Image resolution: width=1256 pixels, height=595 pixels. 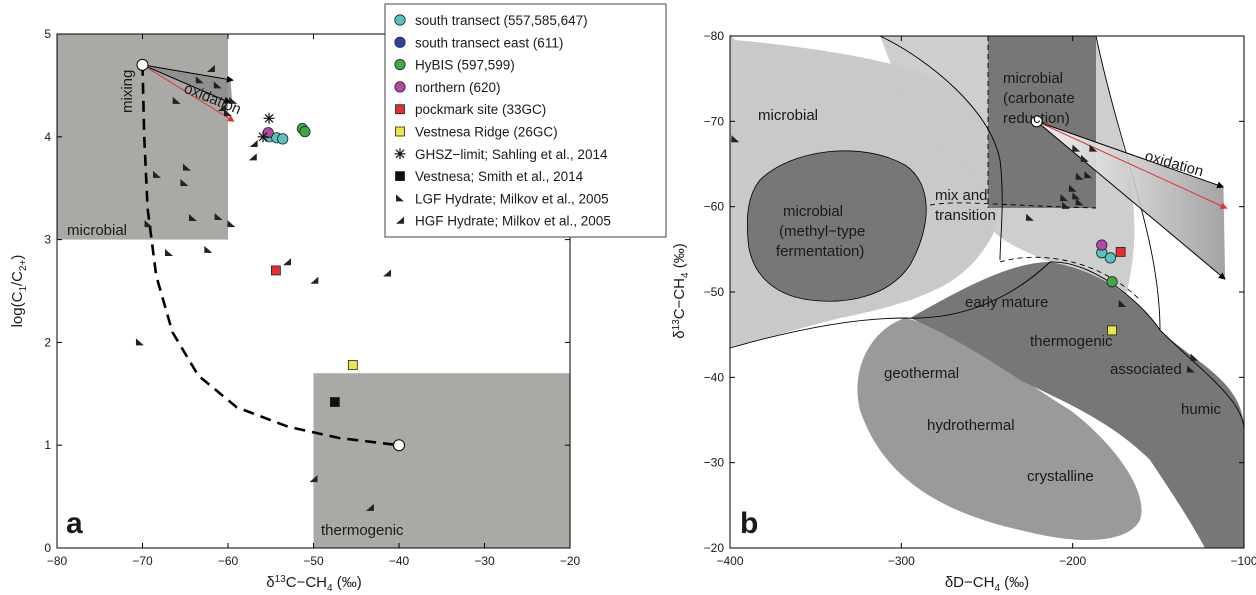 What do you see at coordinates (1146, 369) in the screenshot?
I see `region-label-associated: associated` at bounding box center [1146, 369].